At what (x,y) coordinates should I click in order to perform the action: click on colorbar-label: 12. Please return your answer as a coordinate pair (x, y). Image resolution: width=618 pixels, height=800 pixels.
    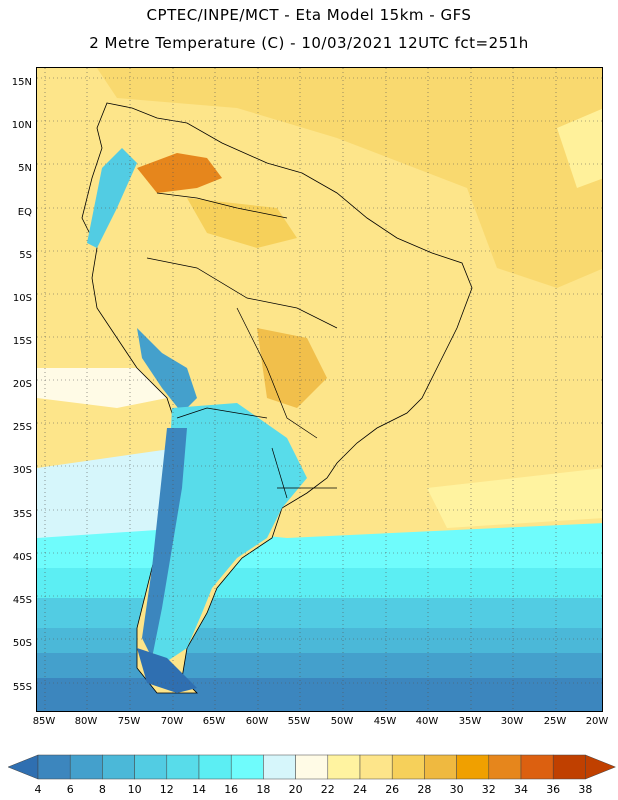
    Looking at the image, I should click on (166, 789).